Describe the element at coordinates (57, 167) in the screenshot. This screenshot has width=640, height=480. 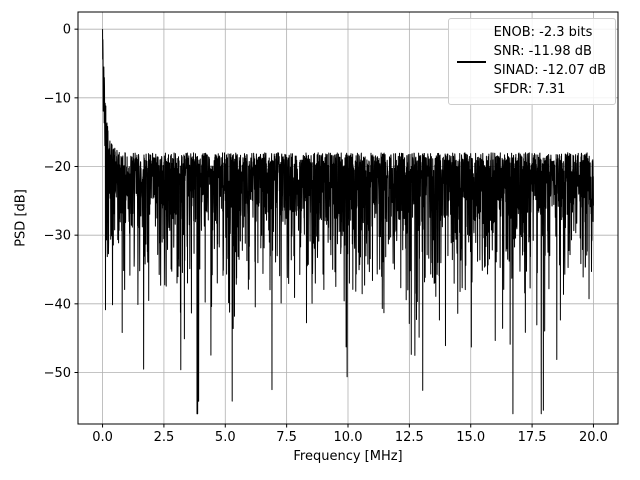
I see `y-tick-label: −20` at that location.